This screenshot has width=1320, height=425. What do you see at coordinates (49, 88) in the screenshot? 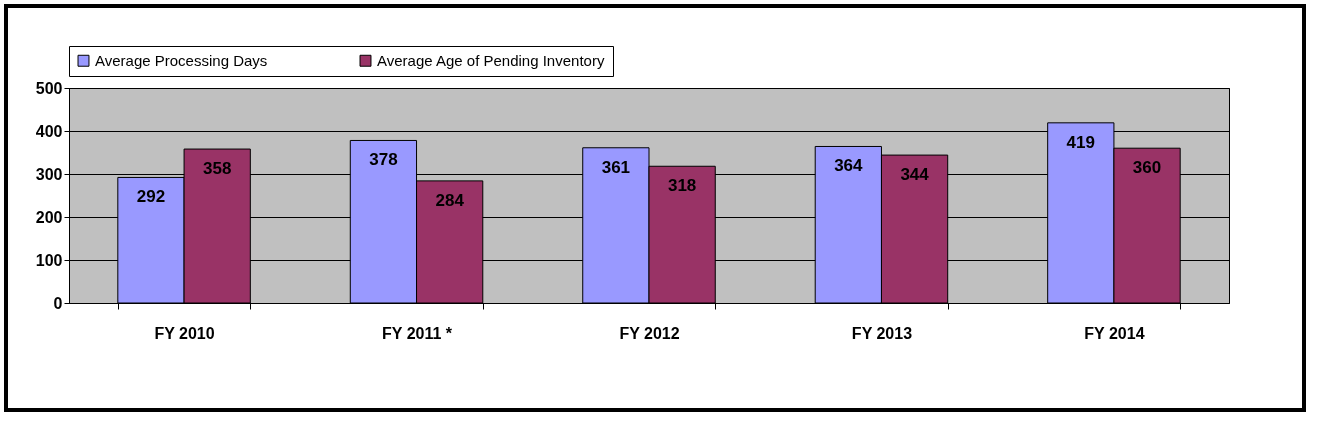
I see `y-tick-label: 500` at bounding box center [49, 88].